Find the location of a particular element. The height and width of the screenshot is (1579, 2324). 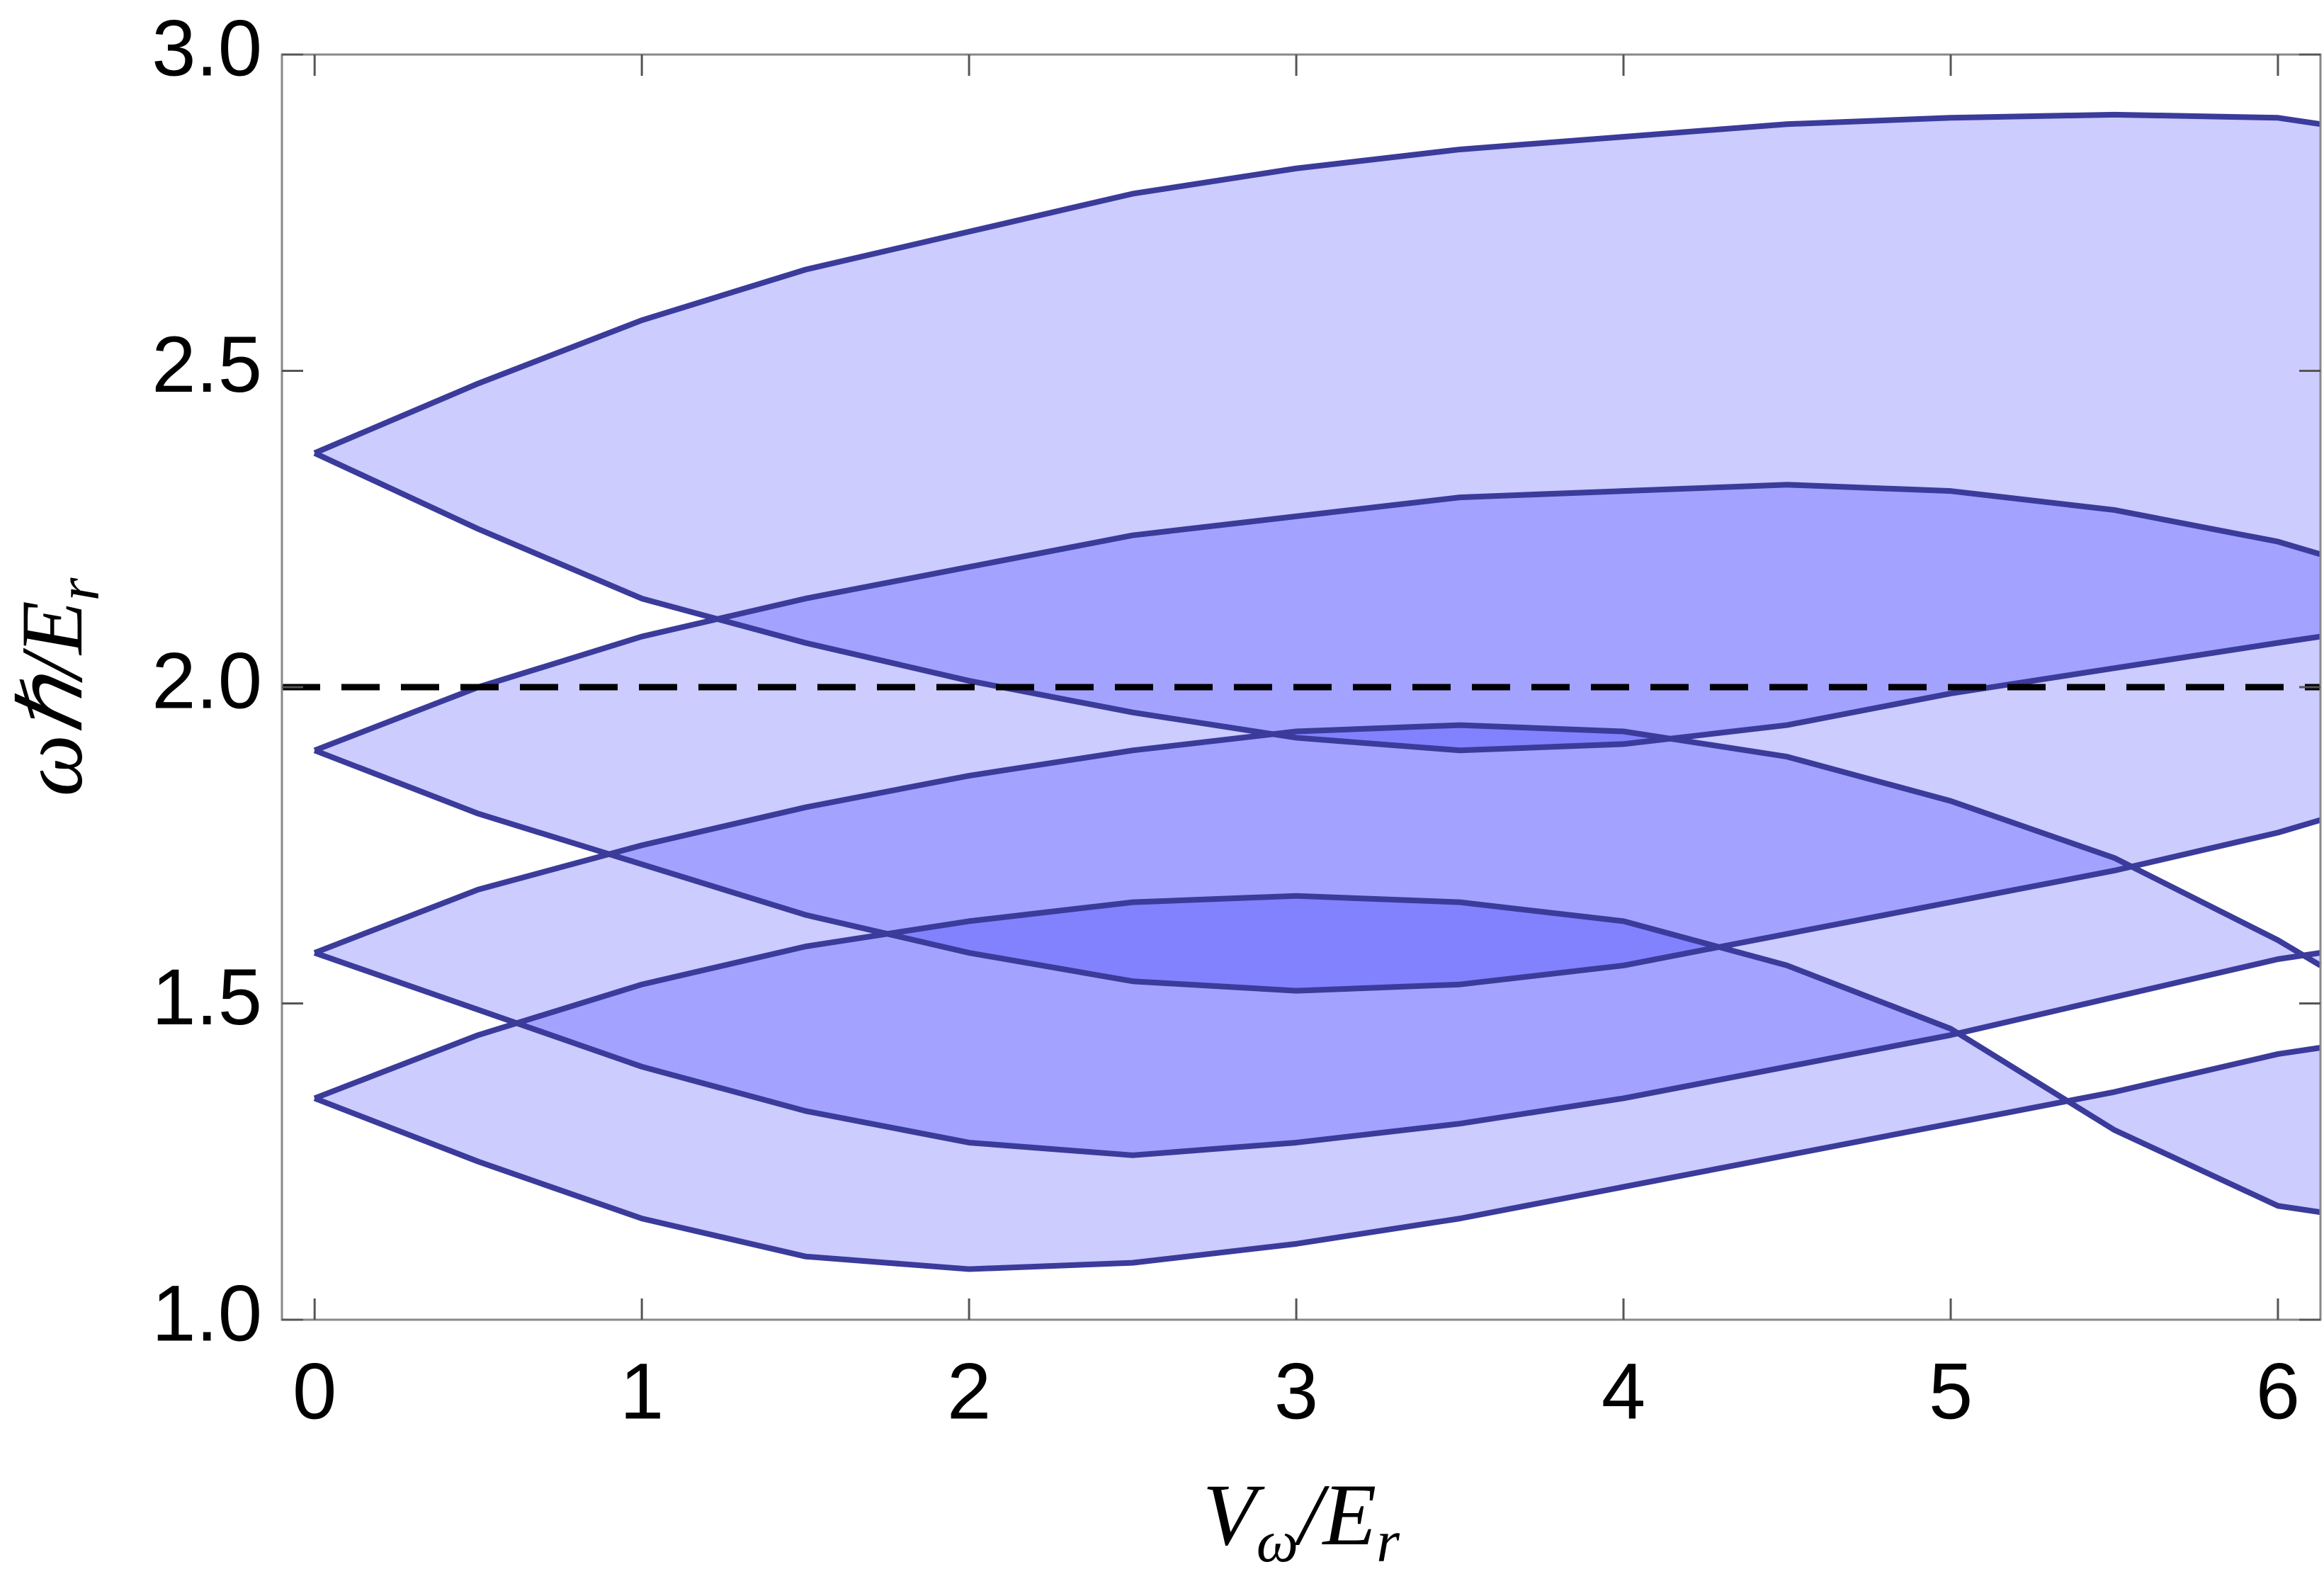

x-tick-label: 0 is located at coordinates (314, 1392).